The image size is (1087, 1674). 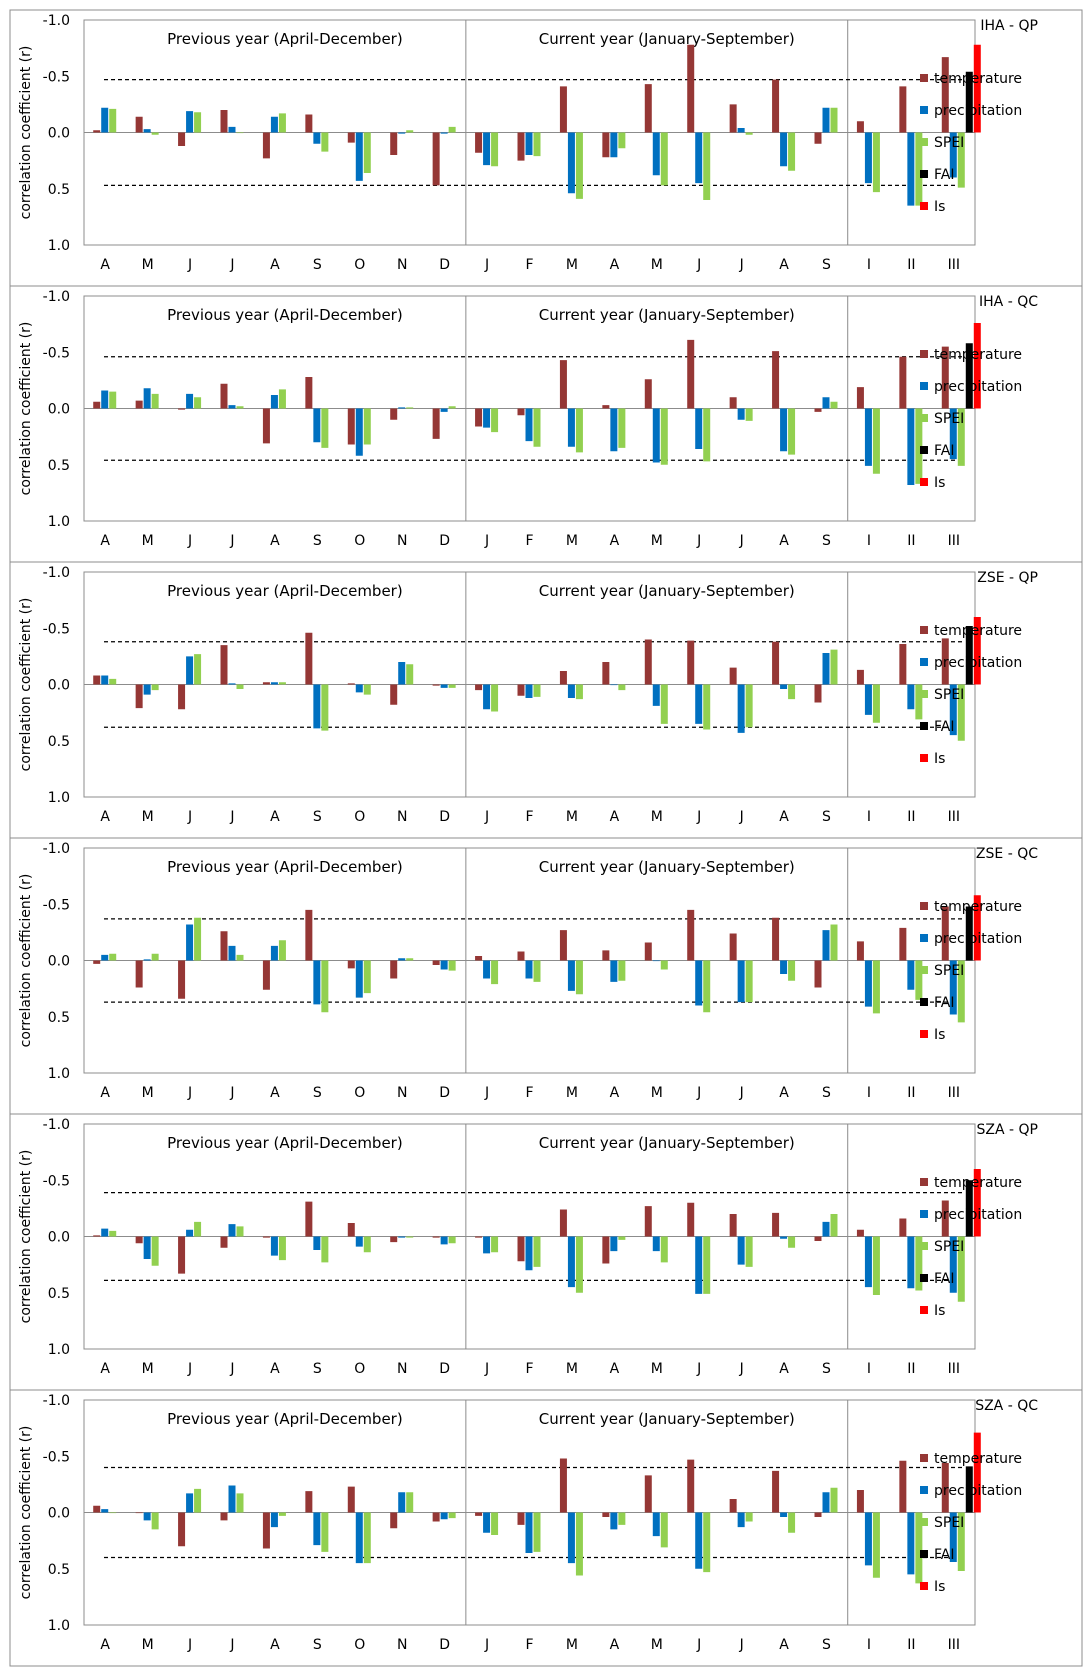 I want to click on x-tick-label: O, so click(x=359, y=817).